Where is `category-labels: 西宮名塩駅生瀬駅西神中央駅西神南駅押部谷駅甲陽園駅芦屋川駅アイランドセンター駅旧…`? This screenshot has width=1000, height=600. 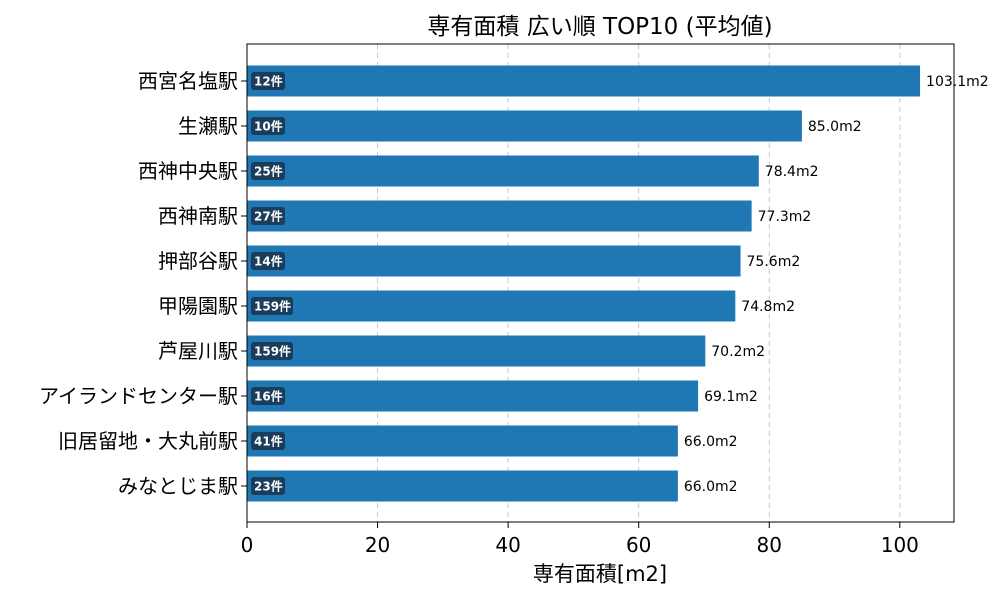 category-labels: 西宮名塩駅生瀬駅西神中央駅西神南駅押部谷駅甲陽園駅芦屋川駅アイランドセンター駅旧… is located at coordinates (143, 283).